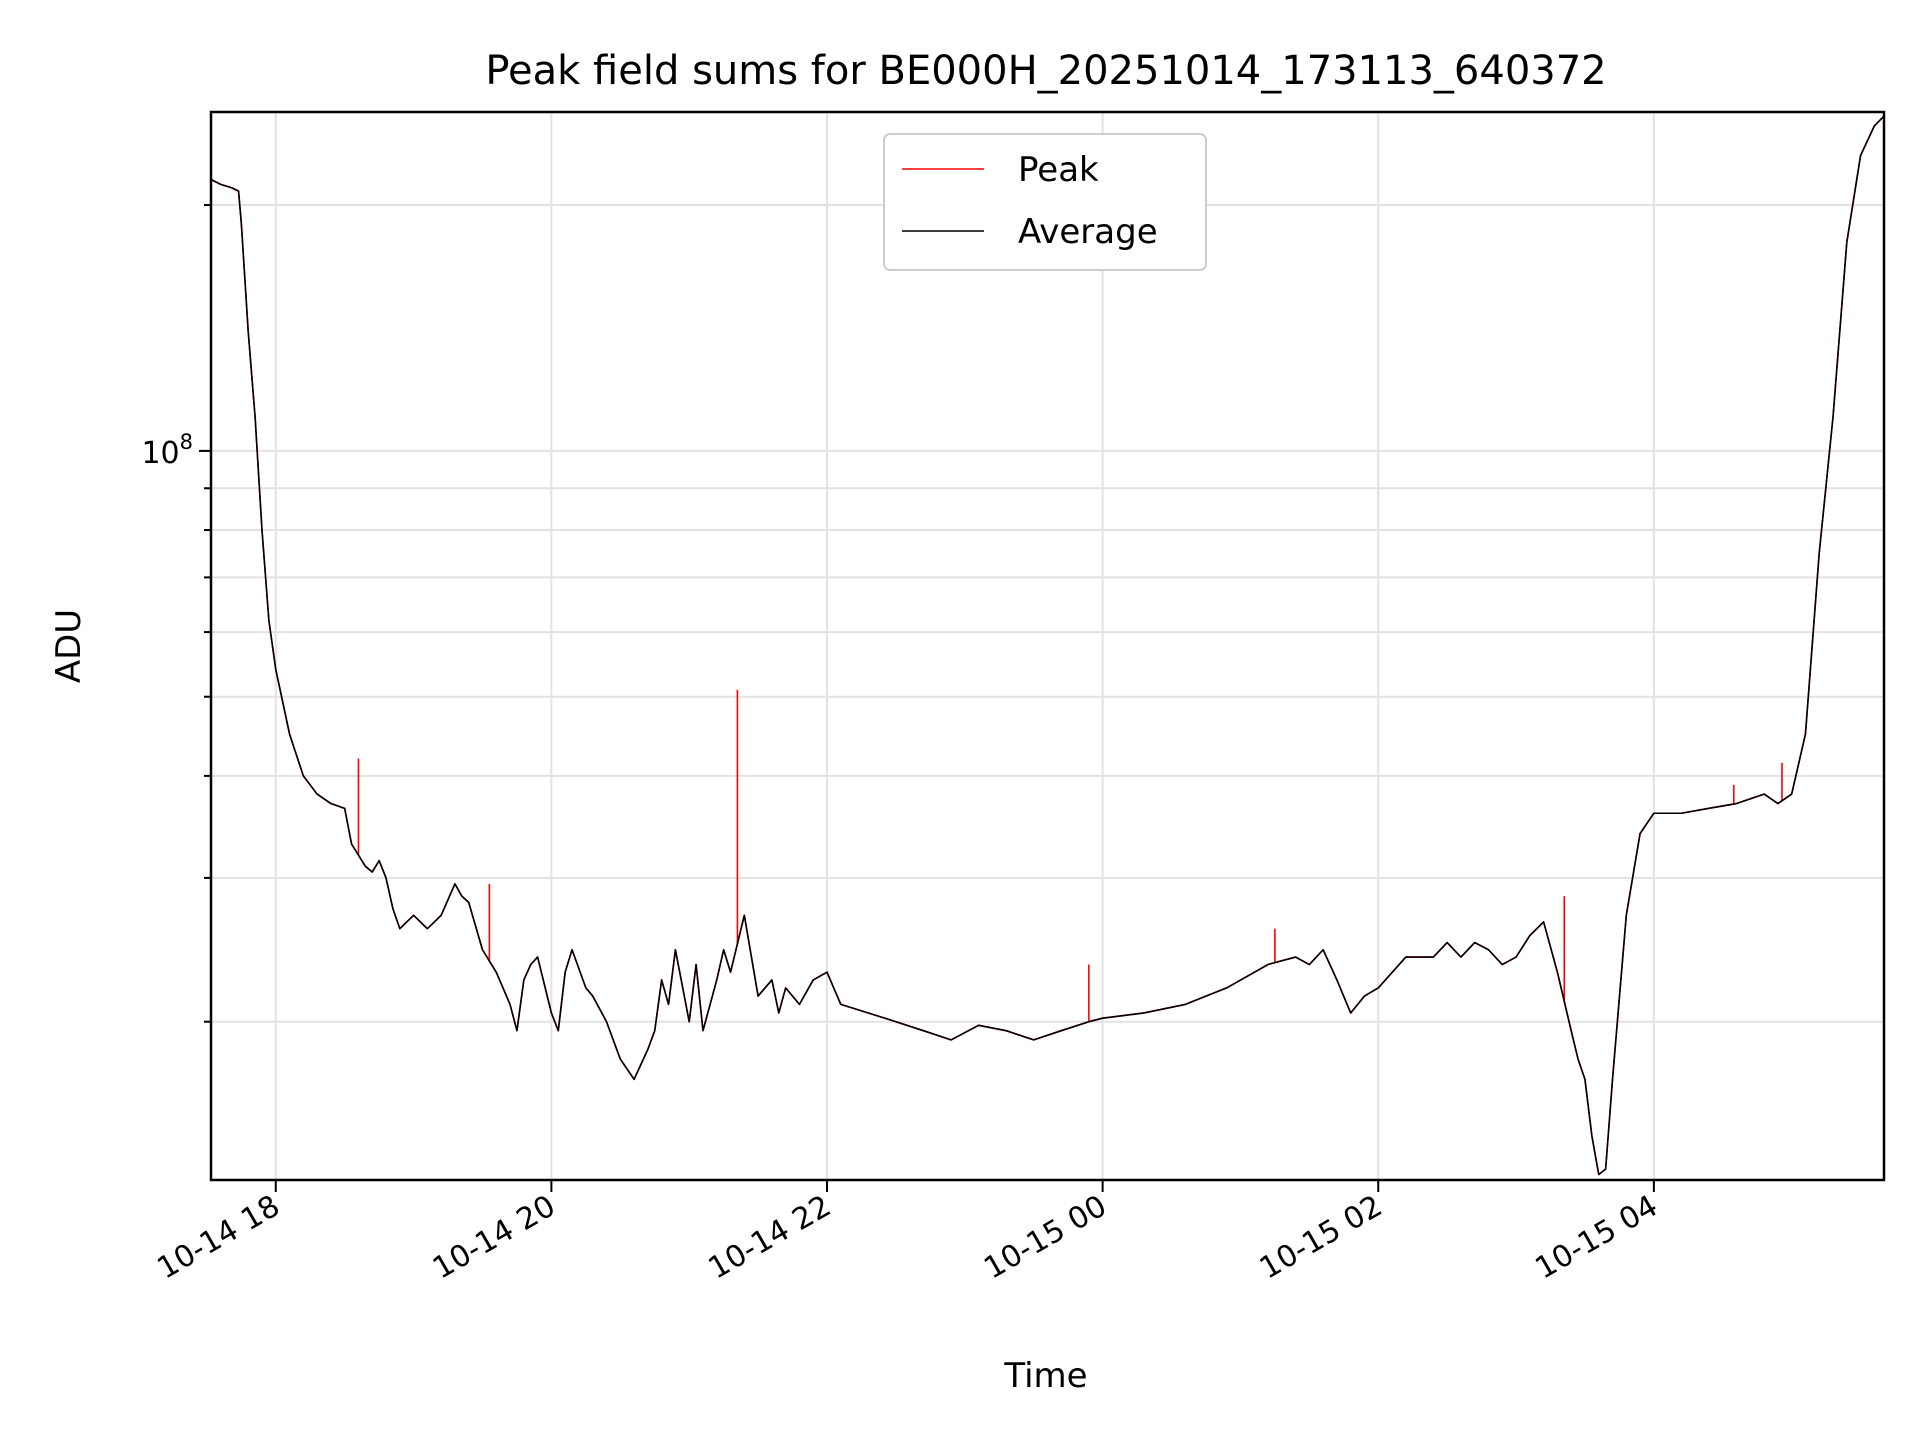 Image resolution: width=1920 pixels, height=1440 pixels. Describe the element at coordinates (1058, 170) in the screenshot. I see `legend-peak-label: Peak` at that location.